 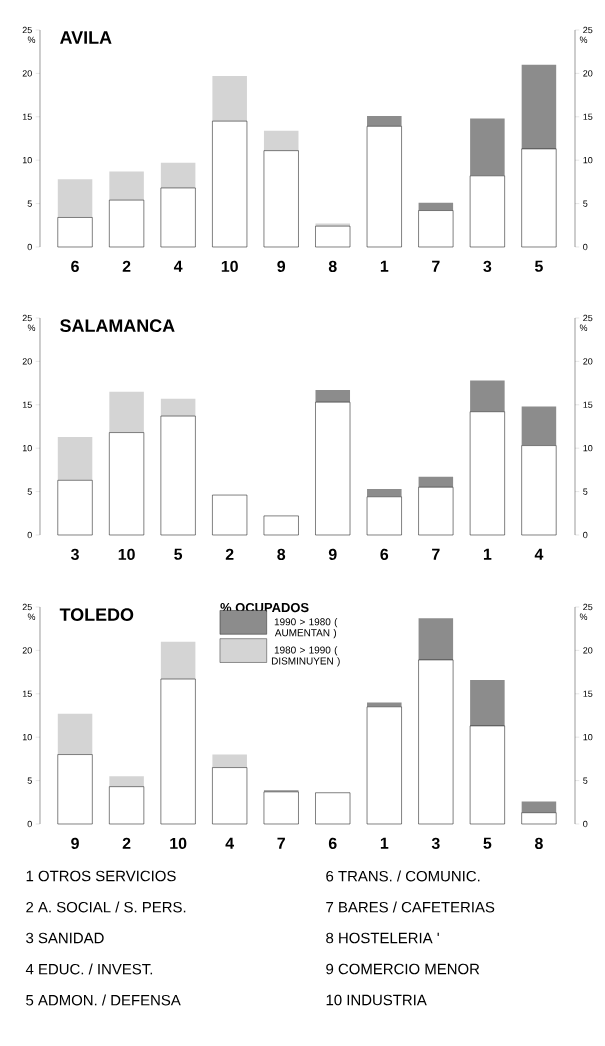 I want to click on text: 8 HOSTELERIA ', so click(x=382, y=938).